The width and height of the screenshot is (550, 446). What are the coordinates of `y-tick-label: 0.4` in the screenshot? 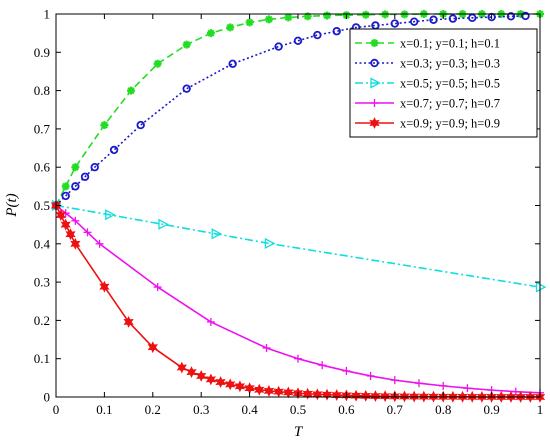 It's located at (42, 243).